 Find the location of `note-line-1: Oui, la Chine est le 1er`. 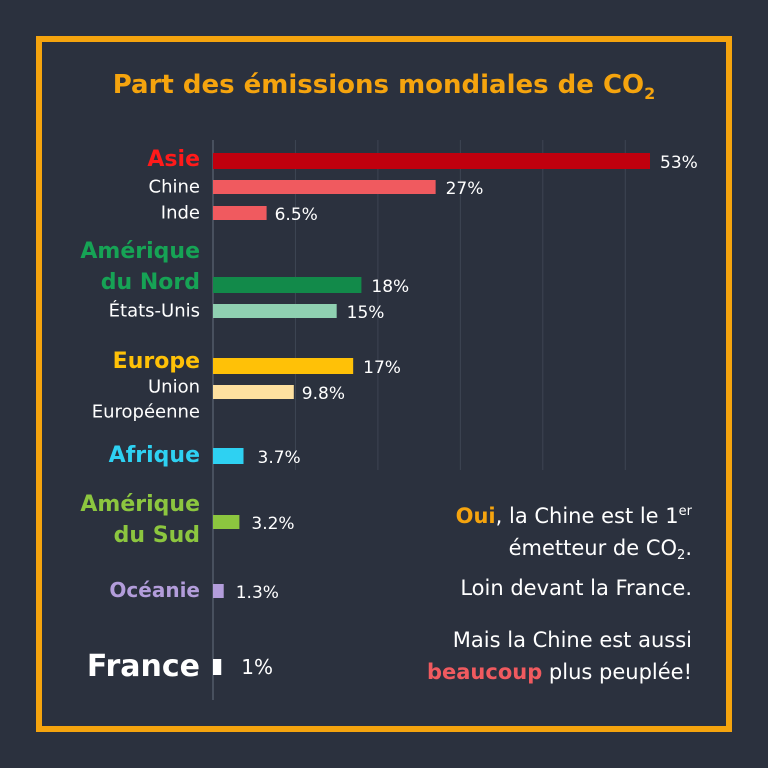

note-line-1: Oui, la Chine est le 1er is located at coordinates (522, 514).